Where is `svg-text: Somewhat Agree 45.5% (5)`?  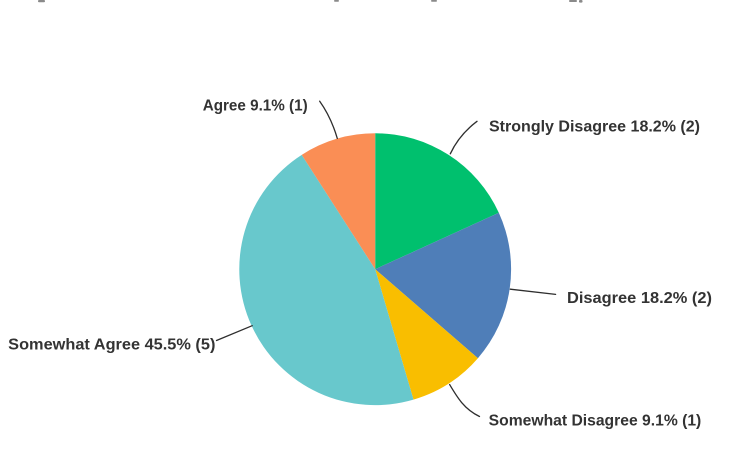
svg-text: Somewhat Agree 45.5% (5) is located at coordinates (111, 345).